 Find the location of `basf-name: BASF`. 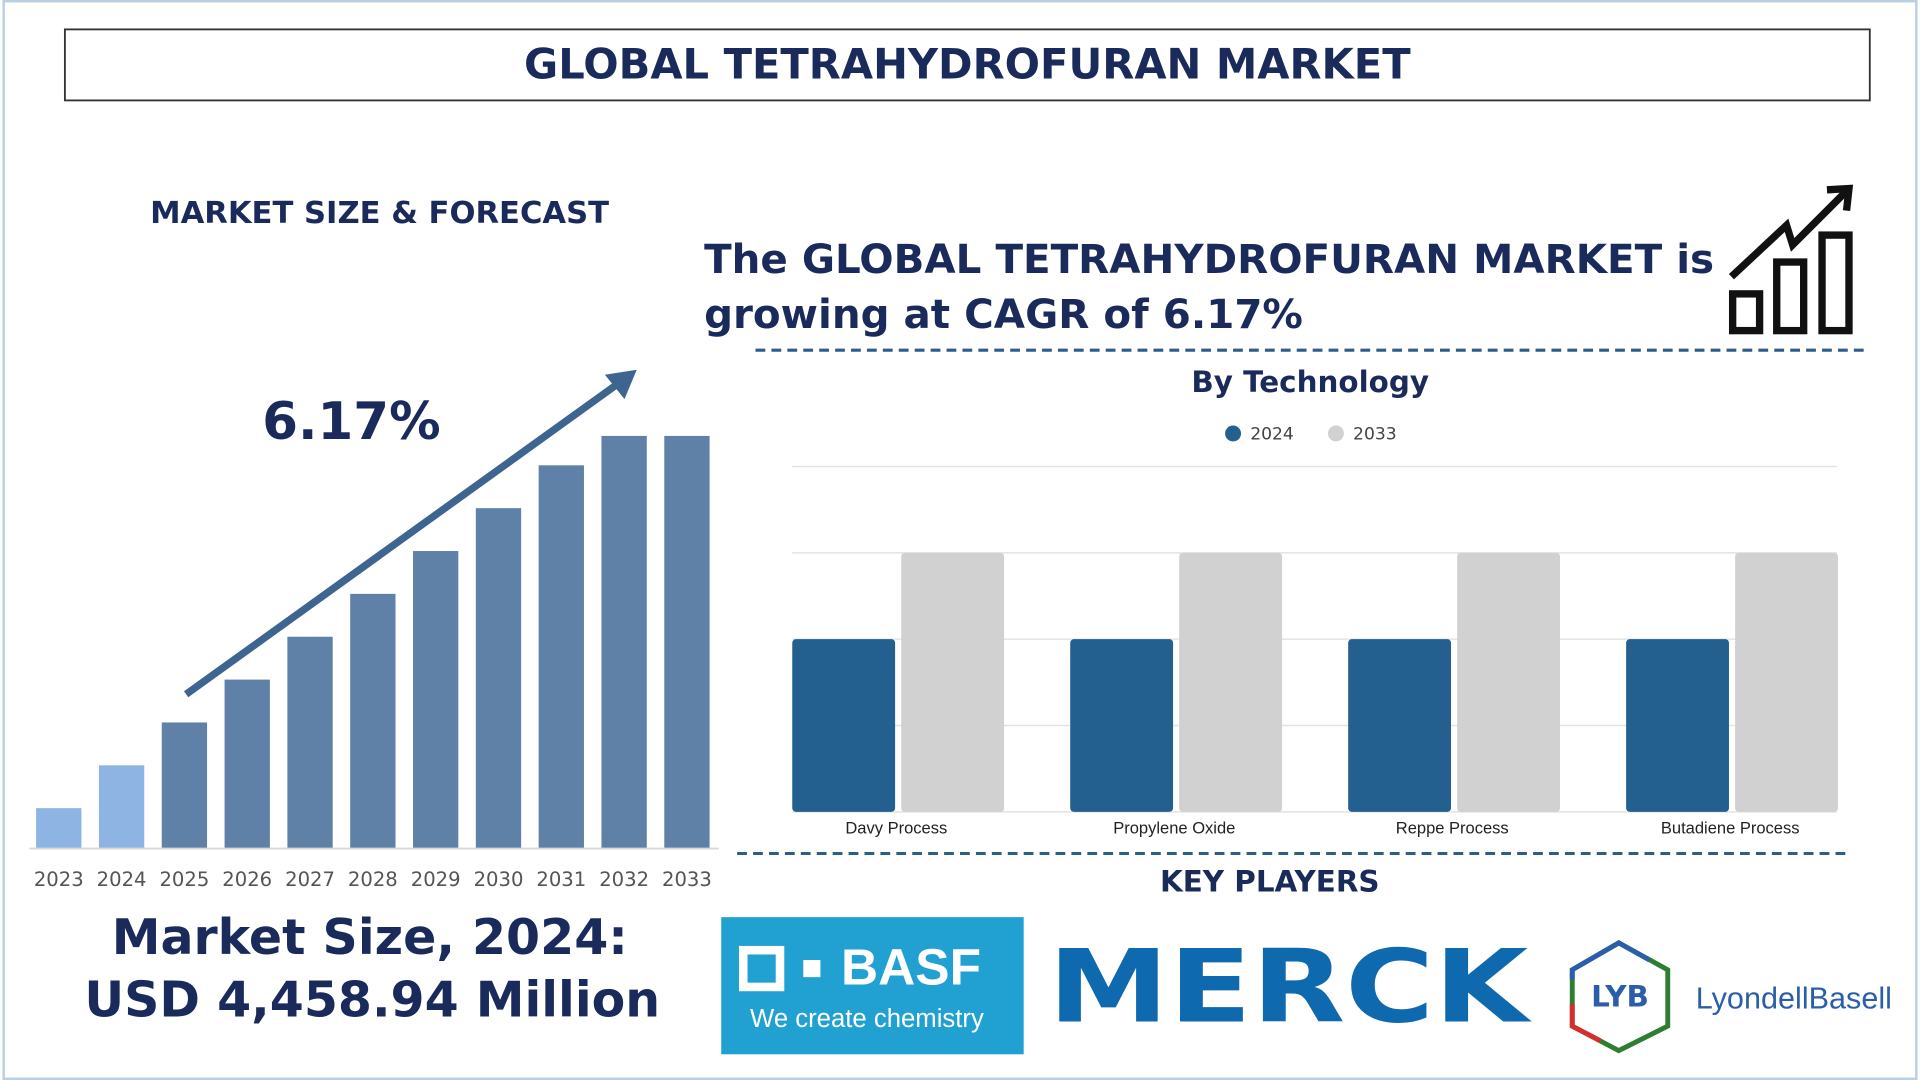

basf-name: BASF is located at coordinates (911, 967).